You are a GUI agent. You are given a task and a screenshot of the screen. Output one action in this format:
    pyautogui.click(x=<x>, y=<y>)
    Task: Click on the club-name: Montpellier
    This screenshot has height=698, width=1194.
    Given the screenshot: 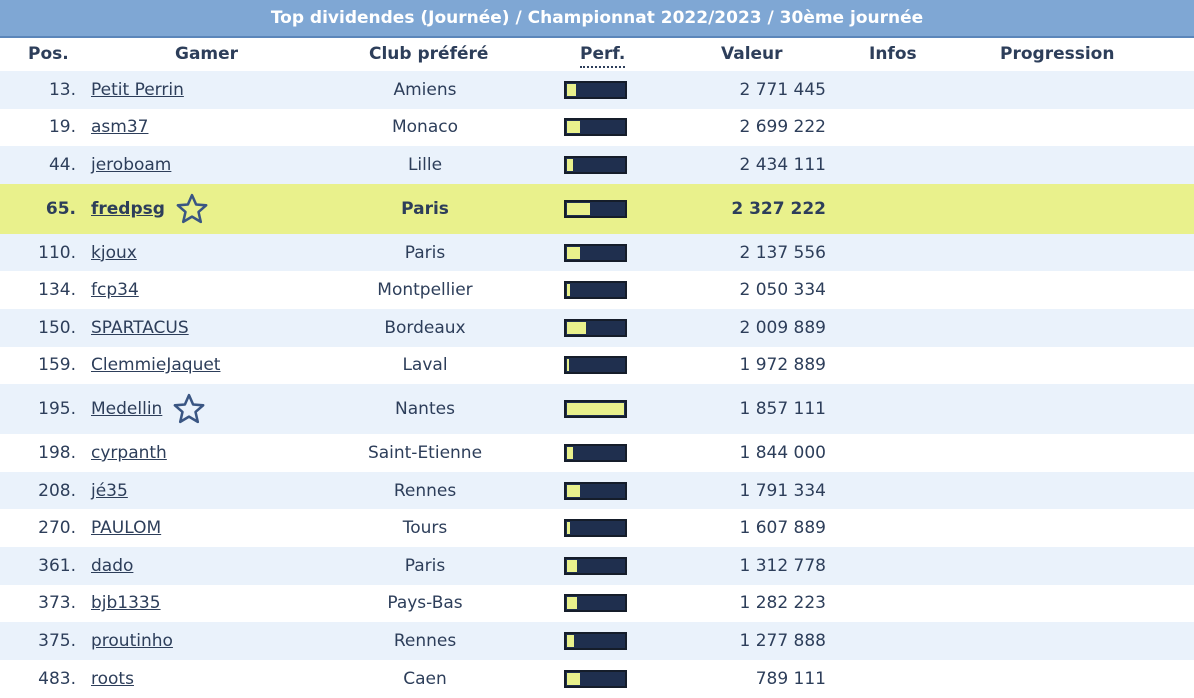 What is the action you would take?
    pyautogui.click(x=425, y=290)
    